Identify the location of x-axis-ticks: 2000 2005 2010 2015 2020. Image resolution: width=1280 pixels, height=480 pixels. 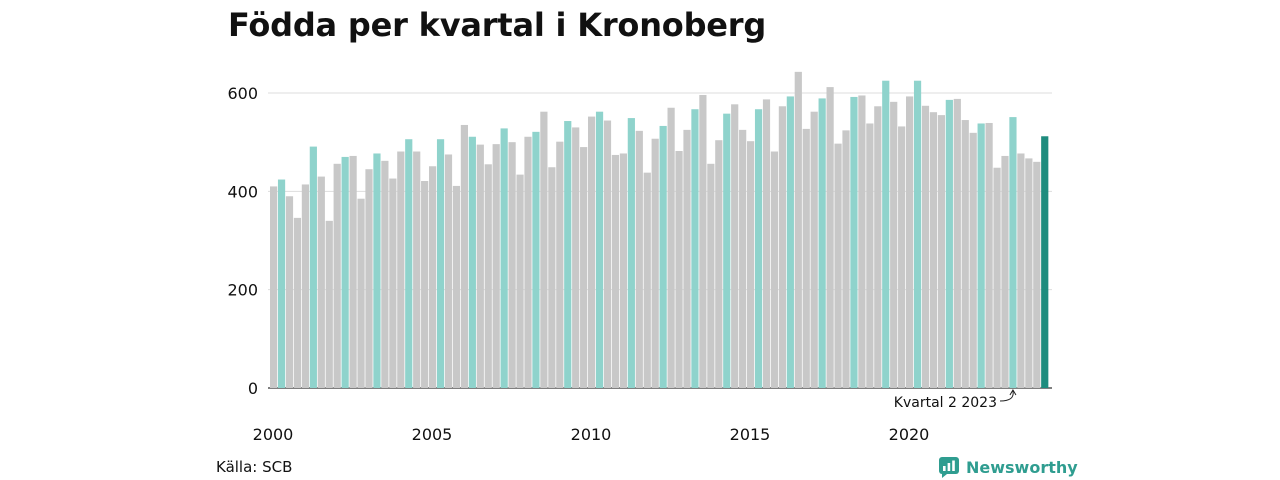
(591, 434).